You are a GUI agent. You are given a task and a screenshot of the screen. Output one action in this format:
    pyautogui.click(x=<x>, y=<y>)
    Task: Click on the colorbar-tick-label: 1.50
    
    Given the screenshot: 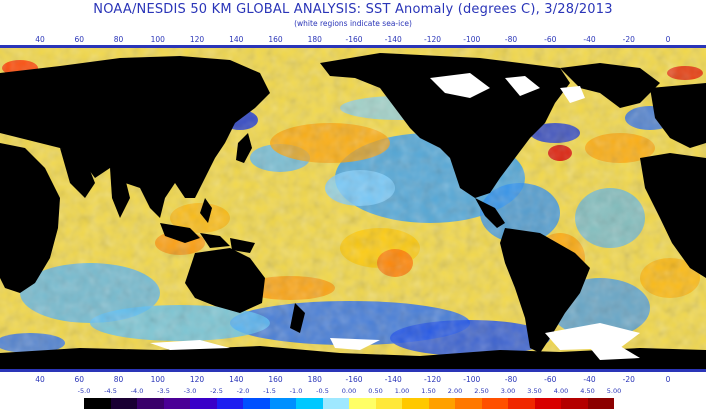 What is the action you would take?
    pyautogui.click(x=428, y=391)
    